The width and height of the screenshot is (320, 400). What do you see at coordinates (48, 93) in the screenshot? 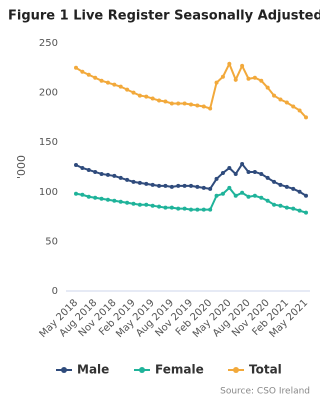
I see `y-tick-label: 200` at bounding box center [48, 93].